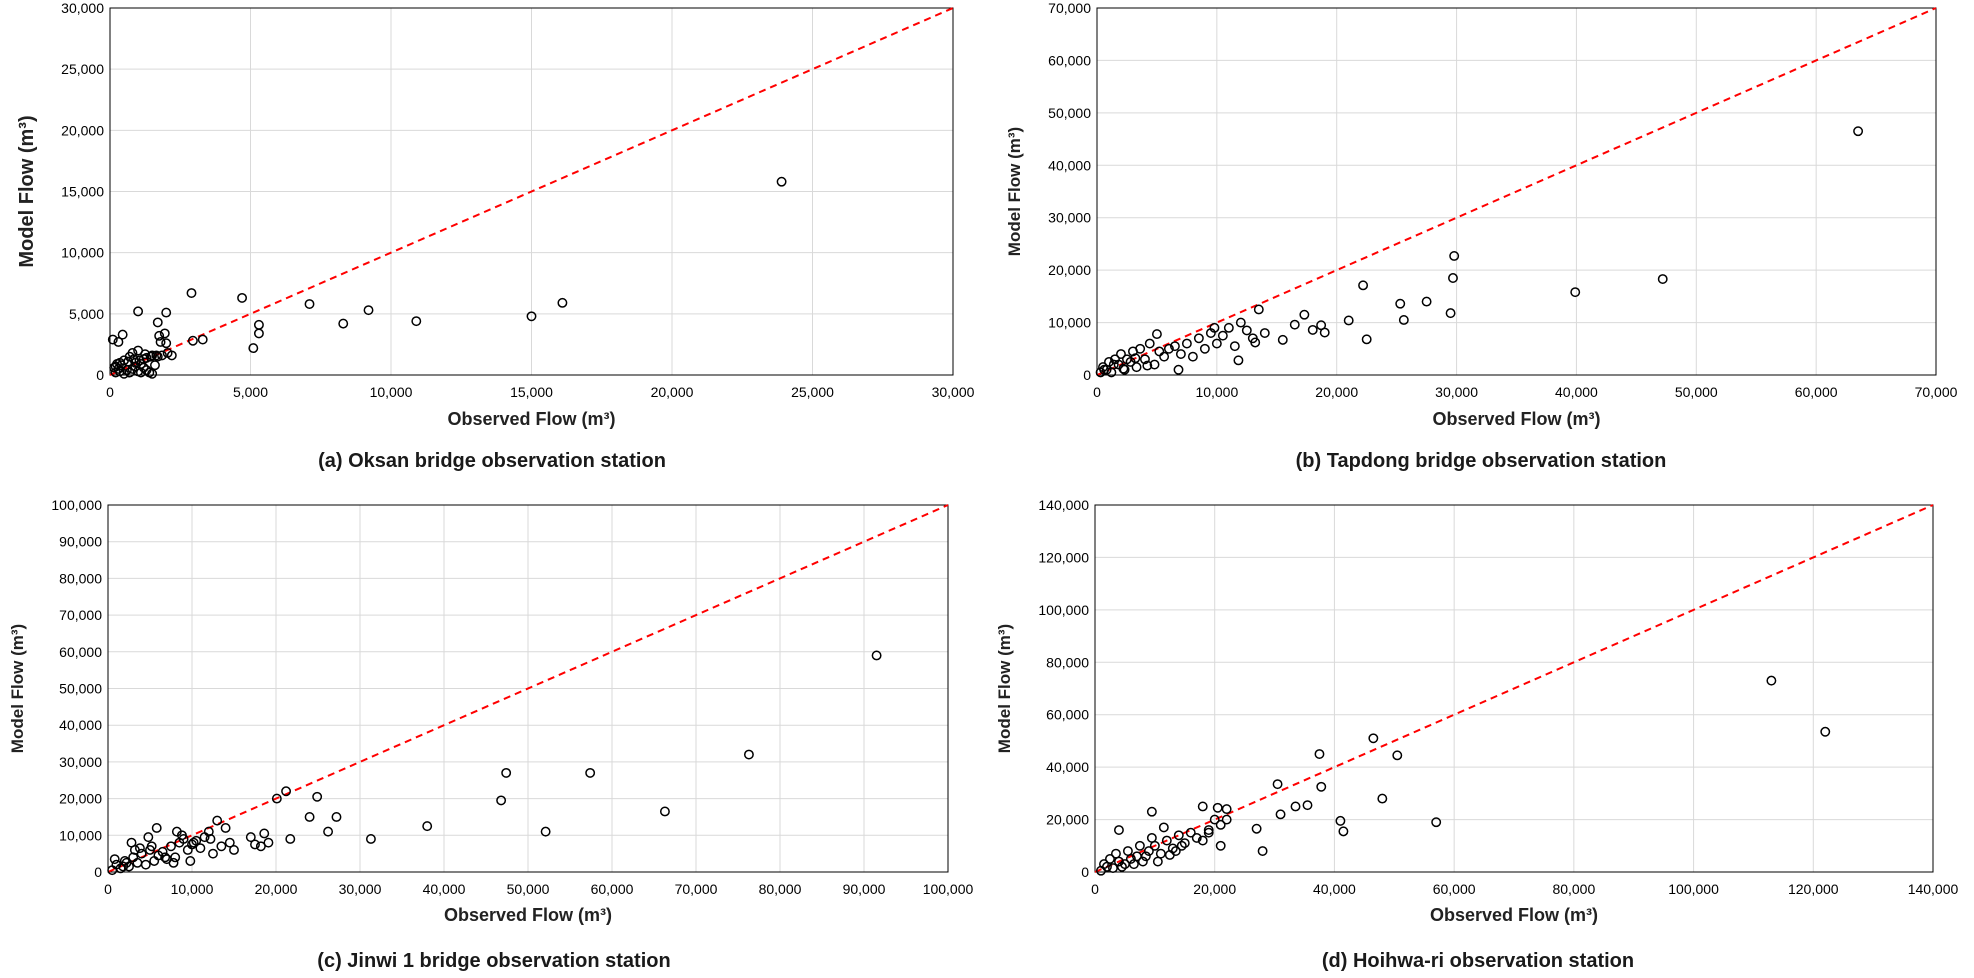 This screenshot has height=978, width=1974. Describe the element at coordinates (82, 192) in the screenshot. I see `y-tick-label: 15,000` at that location.